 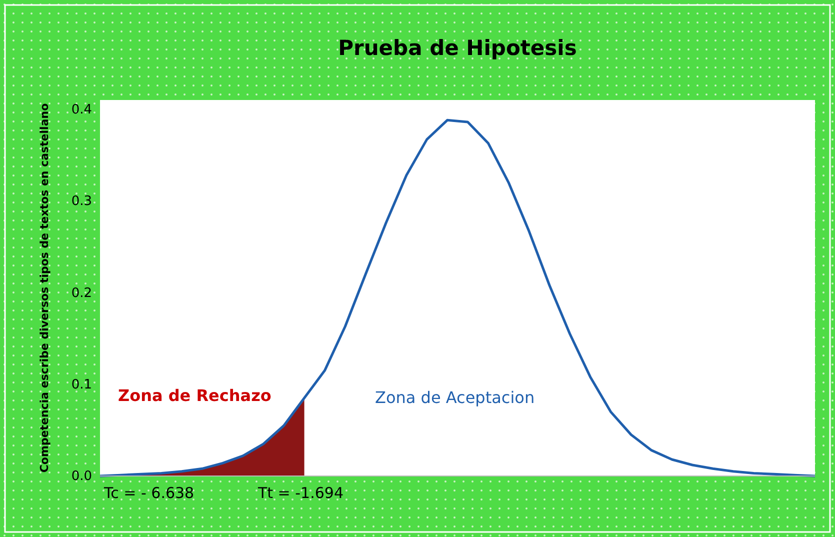 What do you see at coordinates (81, 110) in the screenshot?
I see `y-tick-label: 0.4` at bounding box center [81, 110].